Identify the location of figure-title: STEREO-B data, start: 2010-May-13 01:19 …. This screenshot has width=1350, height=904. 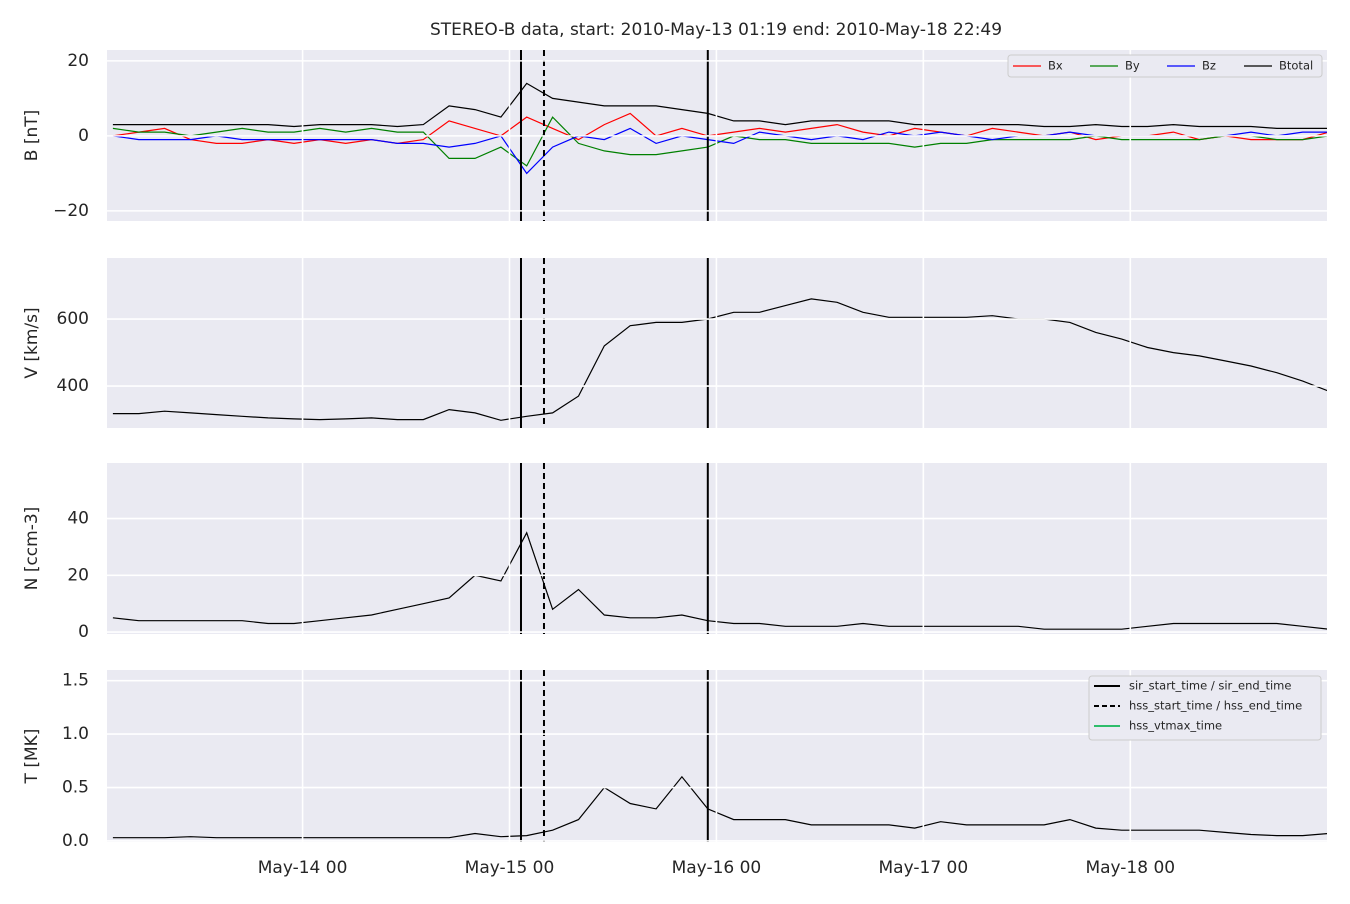
(716, 30).